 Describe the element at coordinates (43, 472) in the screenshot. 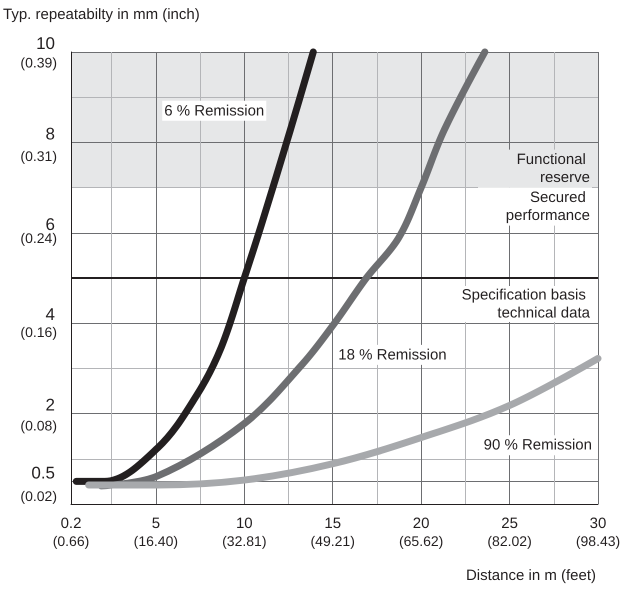

I see `y-tick-label: 0.5` at that location.